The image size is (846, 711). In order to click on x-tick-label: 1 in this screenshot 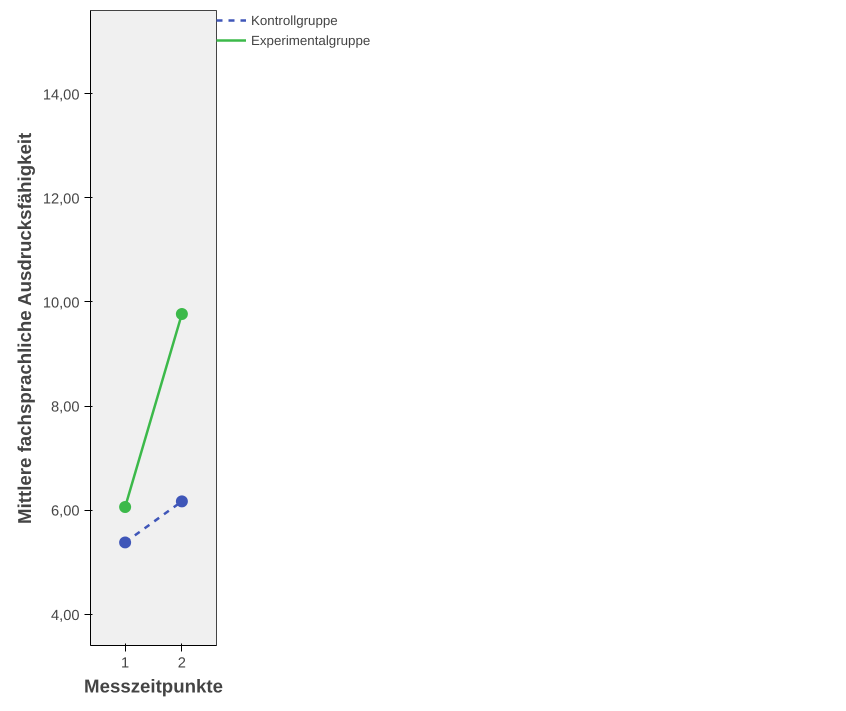, I will do `click(125, 664)`.